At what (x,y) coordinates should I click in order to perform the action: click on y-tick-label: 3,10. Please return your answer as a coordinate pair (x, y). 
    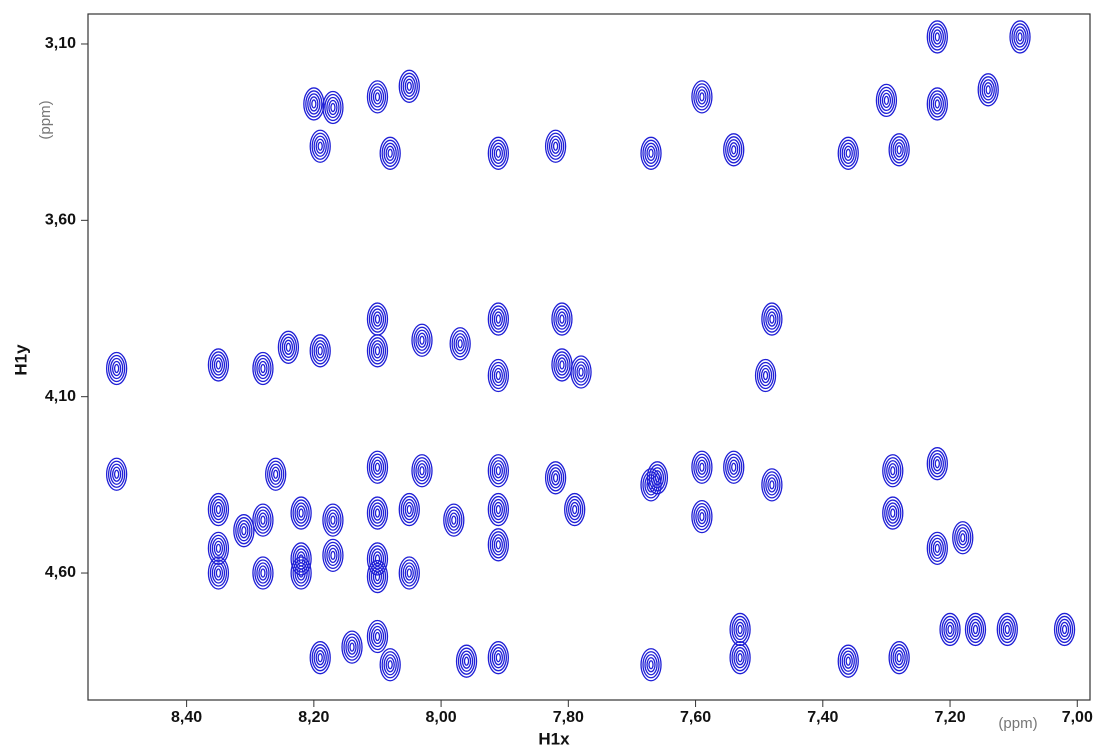
    Looking at the image, I should click on (60, 43).